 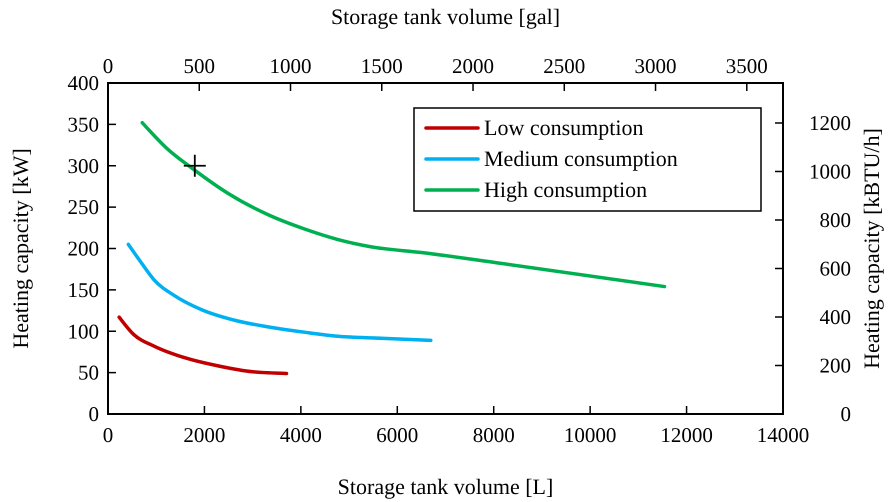 What do you see at coordinates (655, 66) in the screenshot?
I see `x2-tick-label: 3000` at bounding box center [655, 66].